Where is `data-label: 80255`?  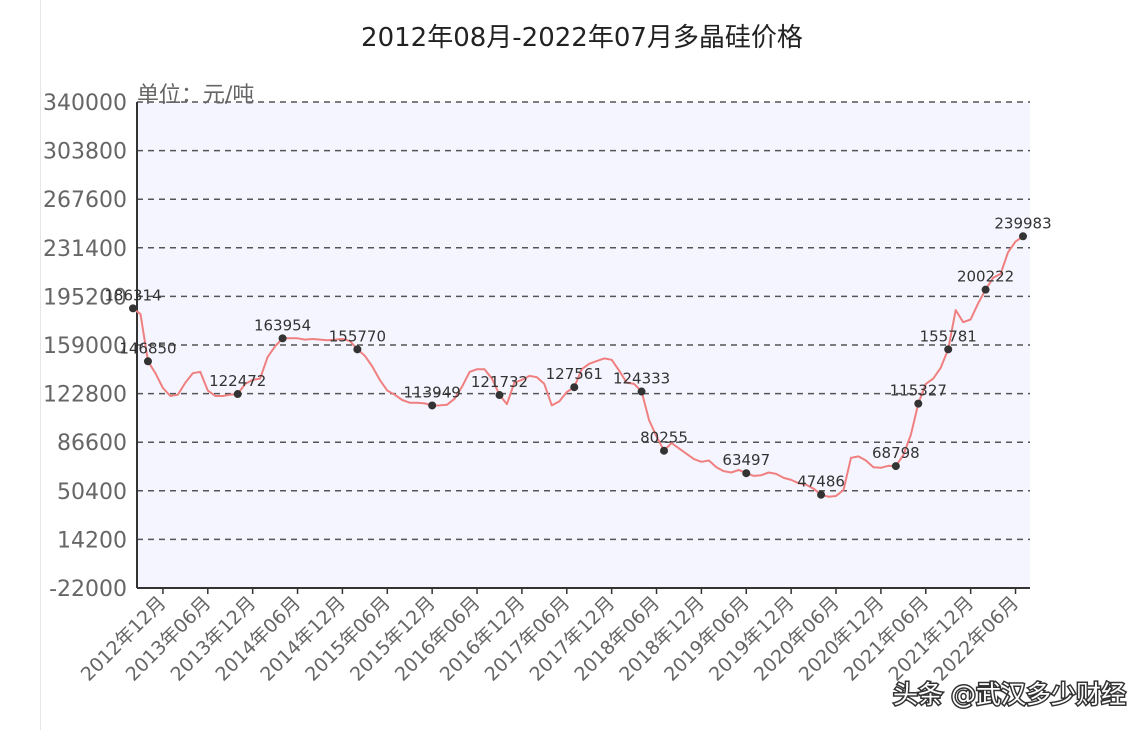
data-label: 80255 is located at coordinates (664, 438).